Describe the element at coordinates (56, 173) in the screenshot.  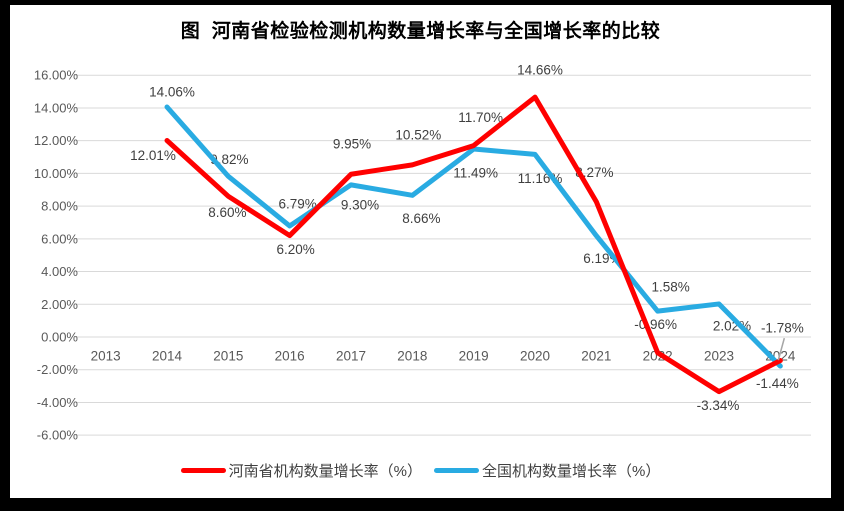
I see `y-tick-label: 10.00%` at that location.